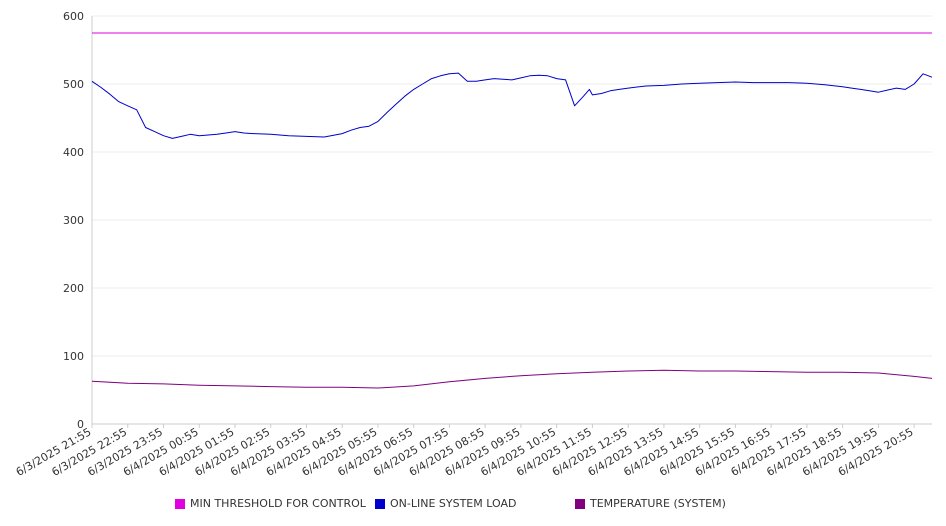  Describe the element at coordinates (453, 503) in the screenshot. I see `legend-label-online-system-load: ON-LINE SYSTEM LOAD` at that location.